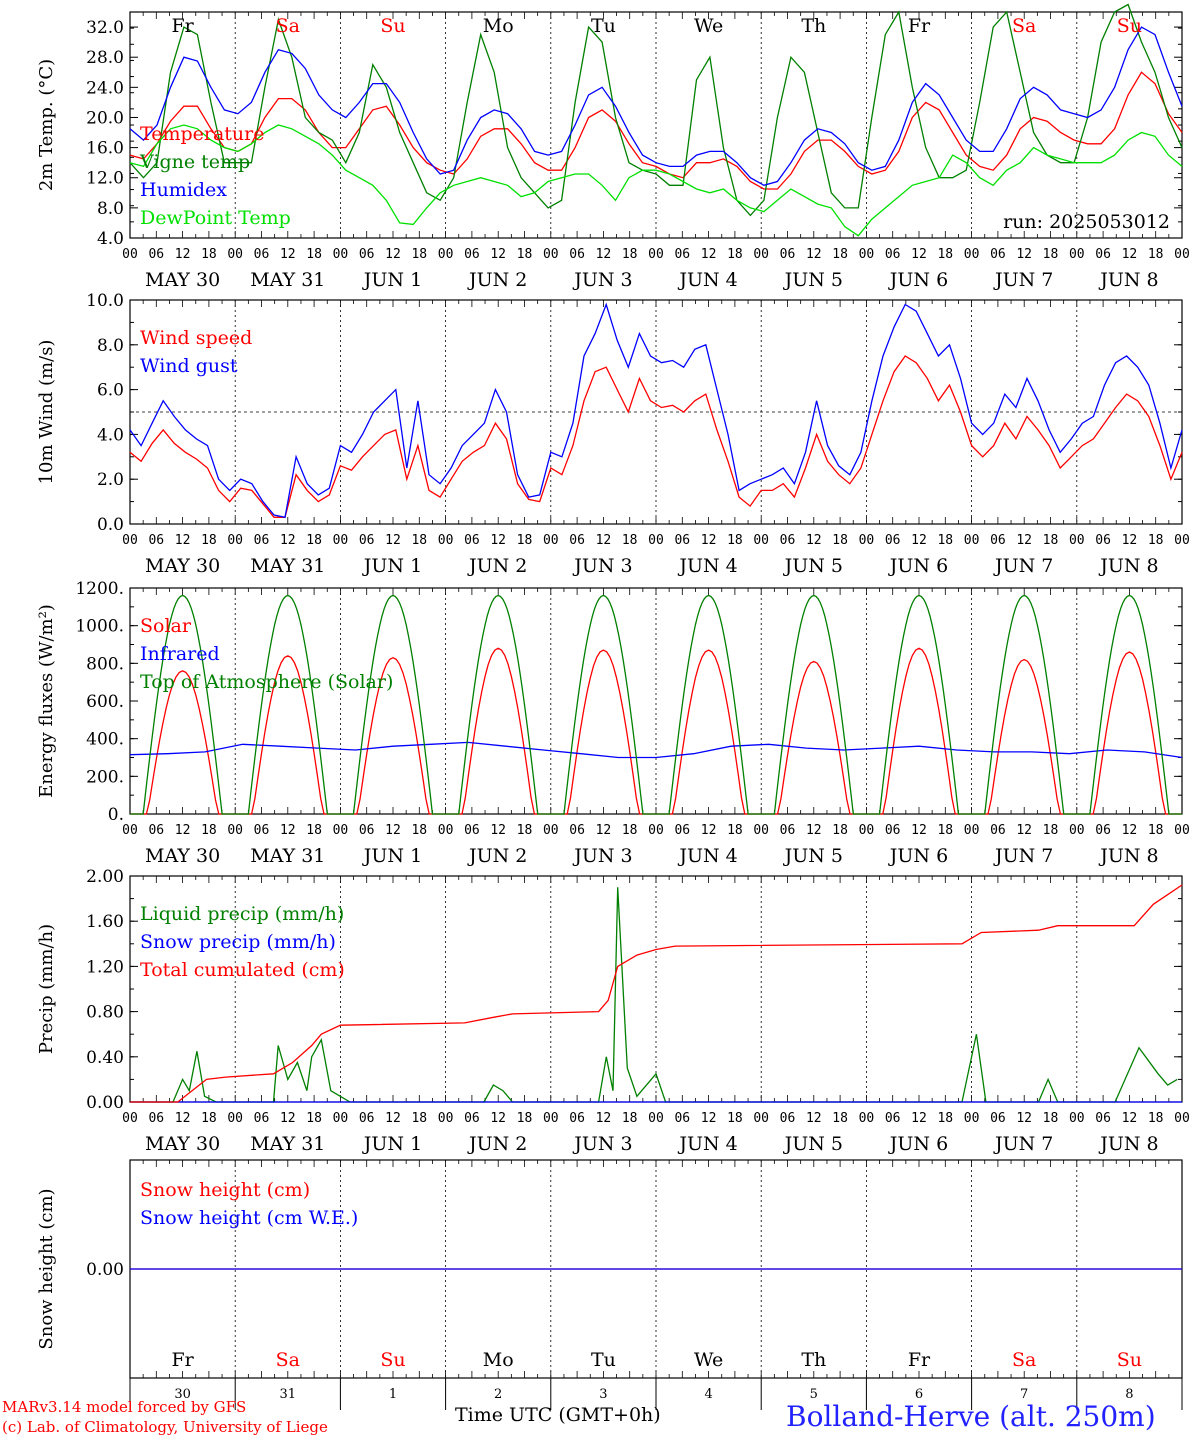 The image size is (1194, 1440). I want to click on series-line-humidex, so click(656, 106).